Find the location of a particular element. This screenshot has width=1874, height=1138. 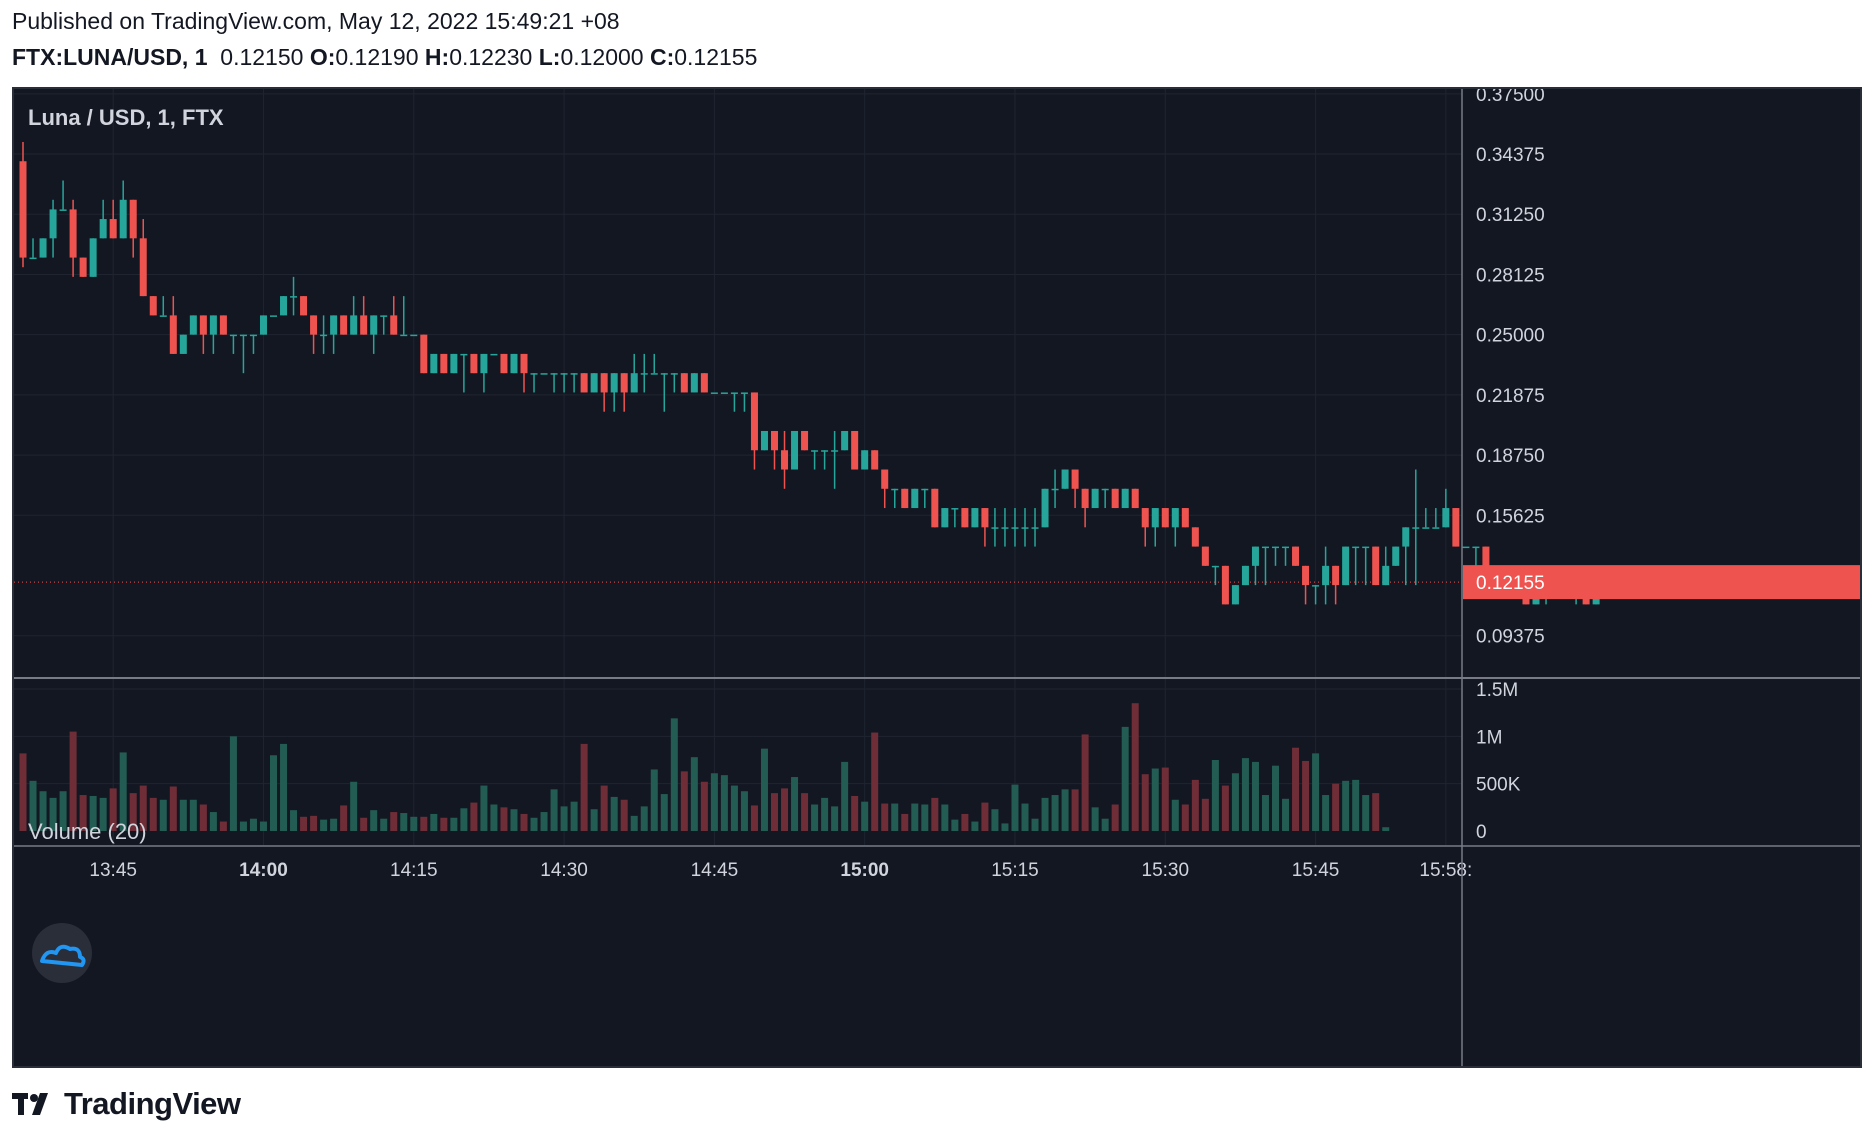

tradingview-logo: TradingView is located at coordinates (126, 1104).